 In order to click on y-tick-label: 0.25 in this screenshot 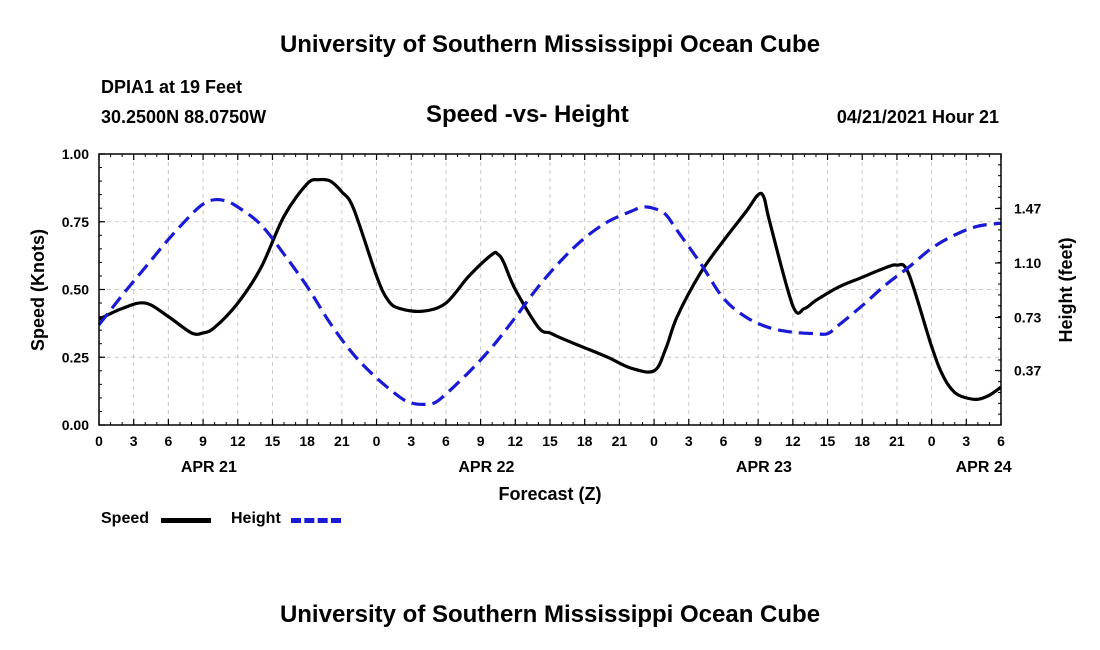, I will do `click(75, 357)`.